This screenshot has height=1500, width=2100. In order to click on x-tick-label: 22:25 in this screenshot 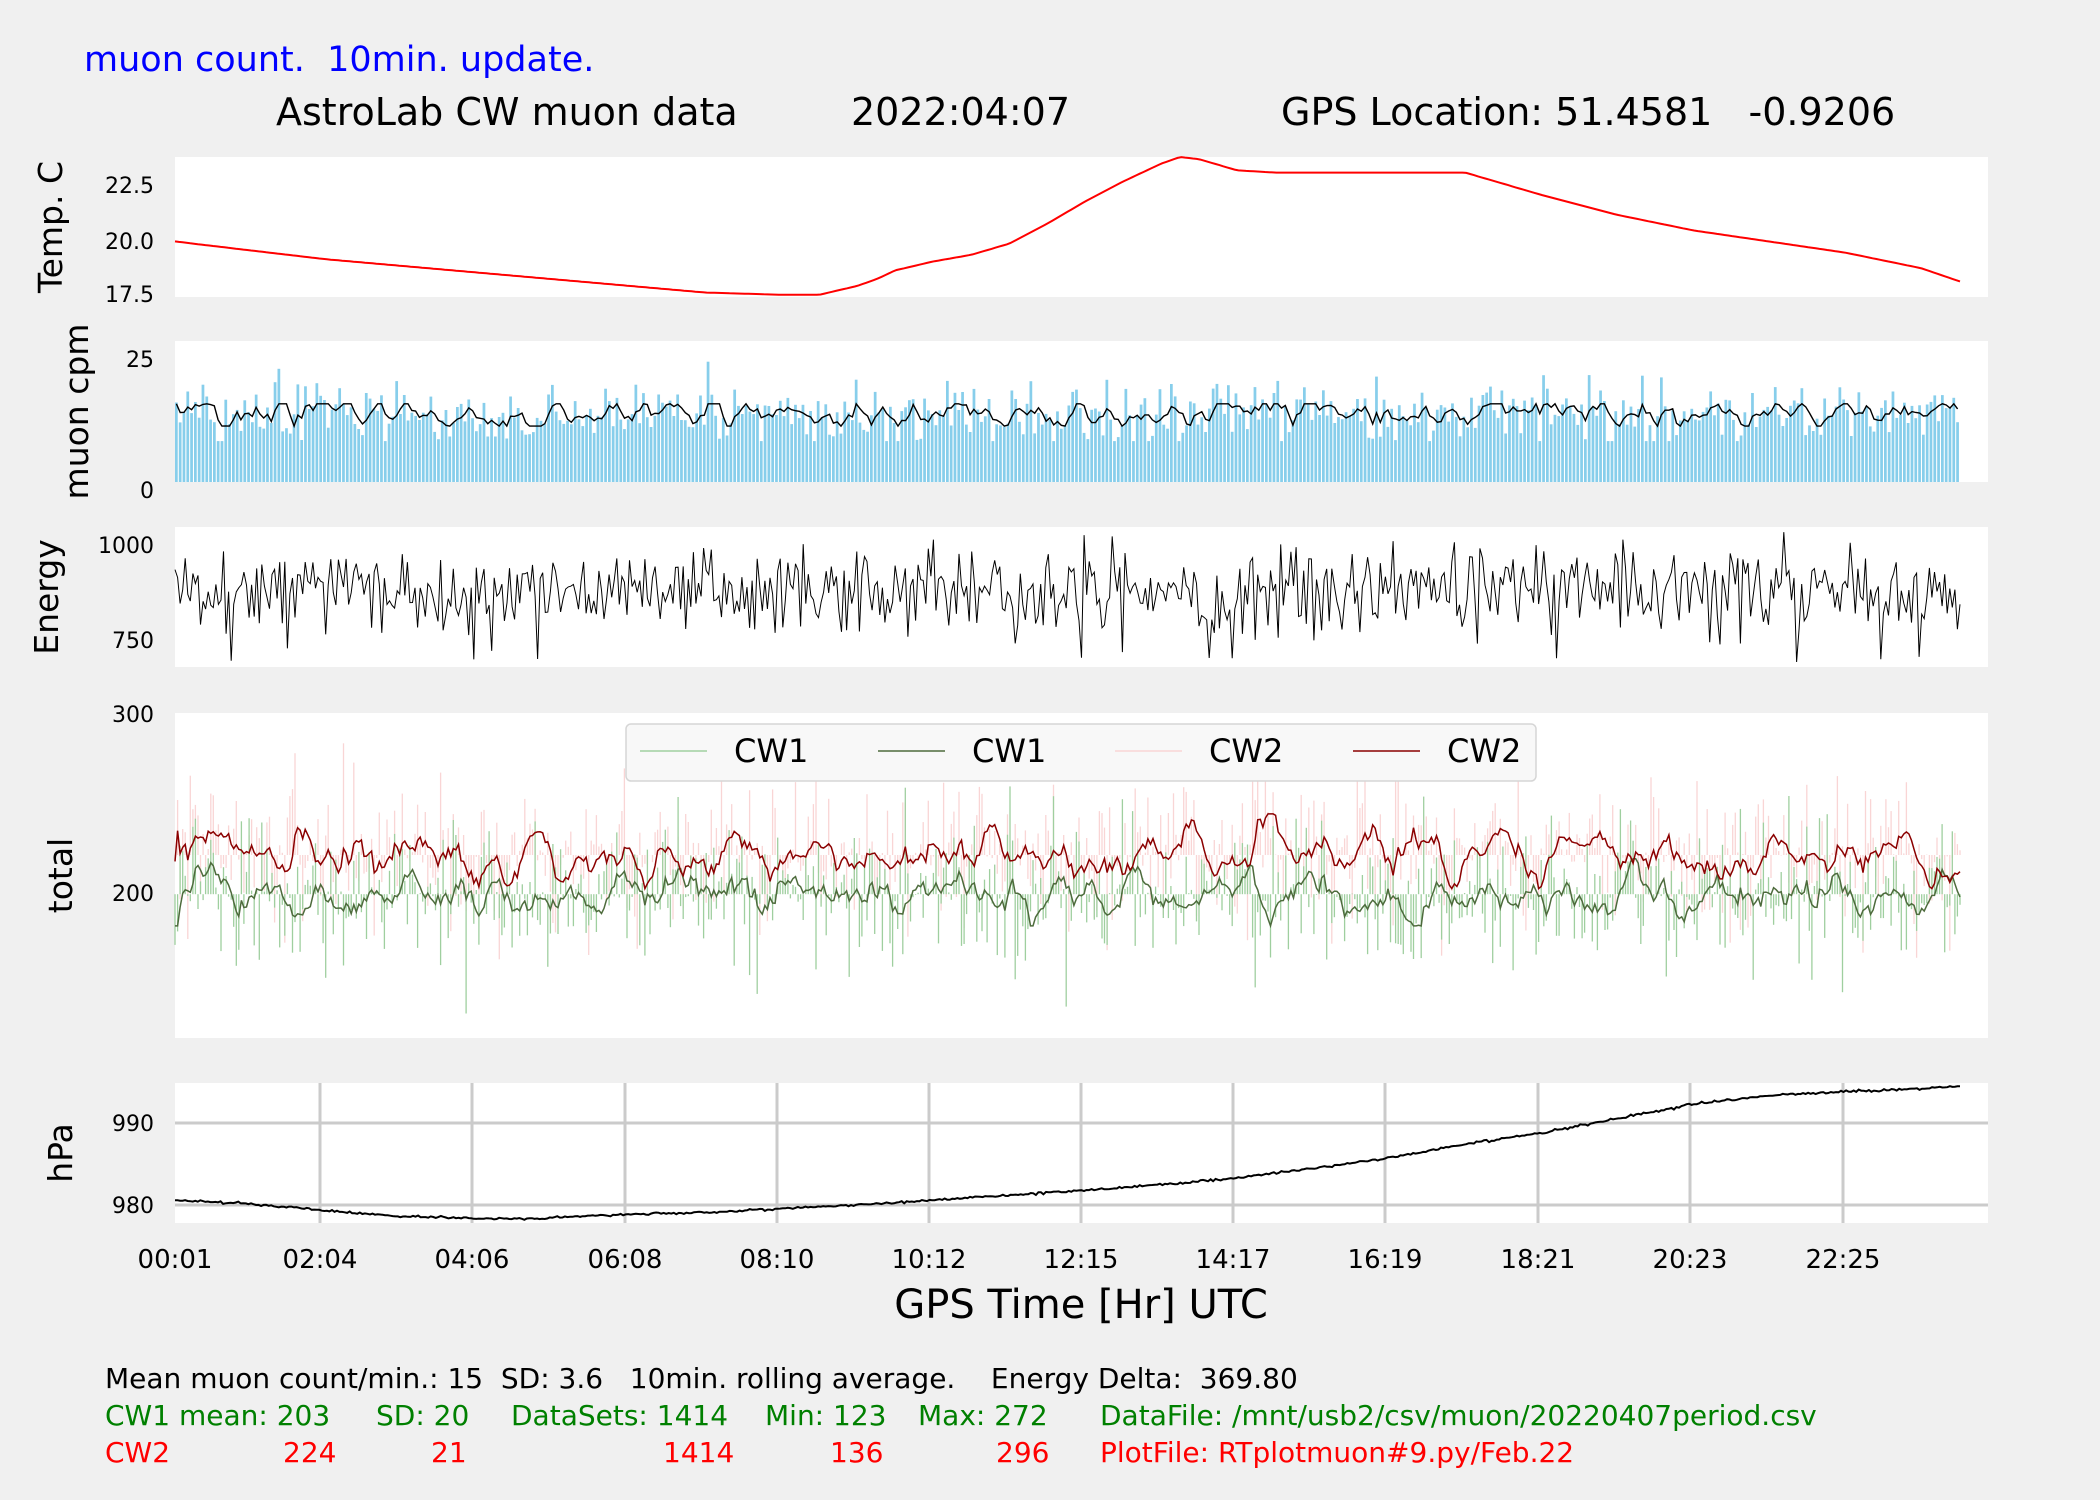, I will do `click(1843, 1260)`.